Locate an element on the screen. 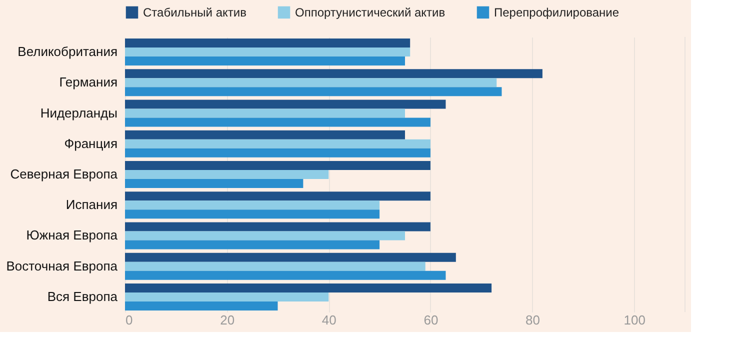 The height and width of the screenshot is (347, 750). x-tick-label: 20 is located at coordinates (227, 320).